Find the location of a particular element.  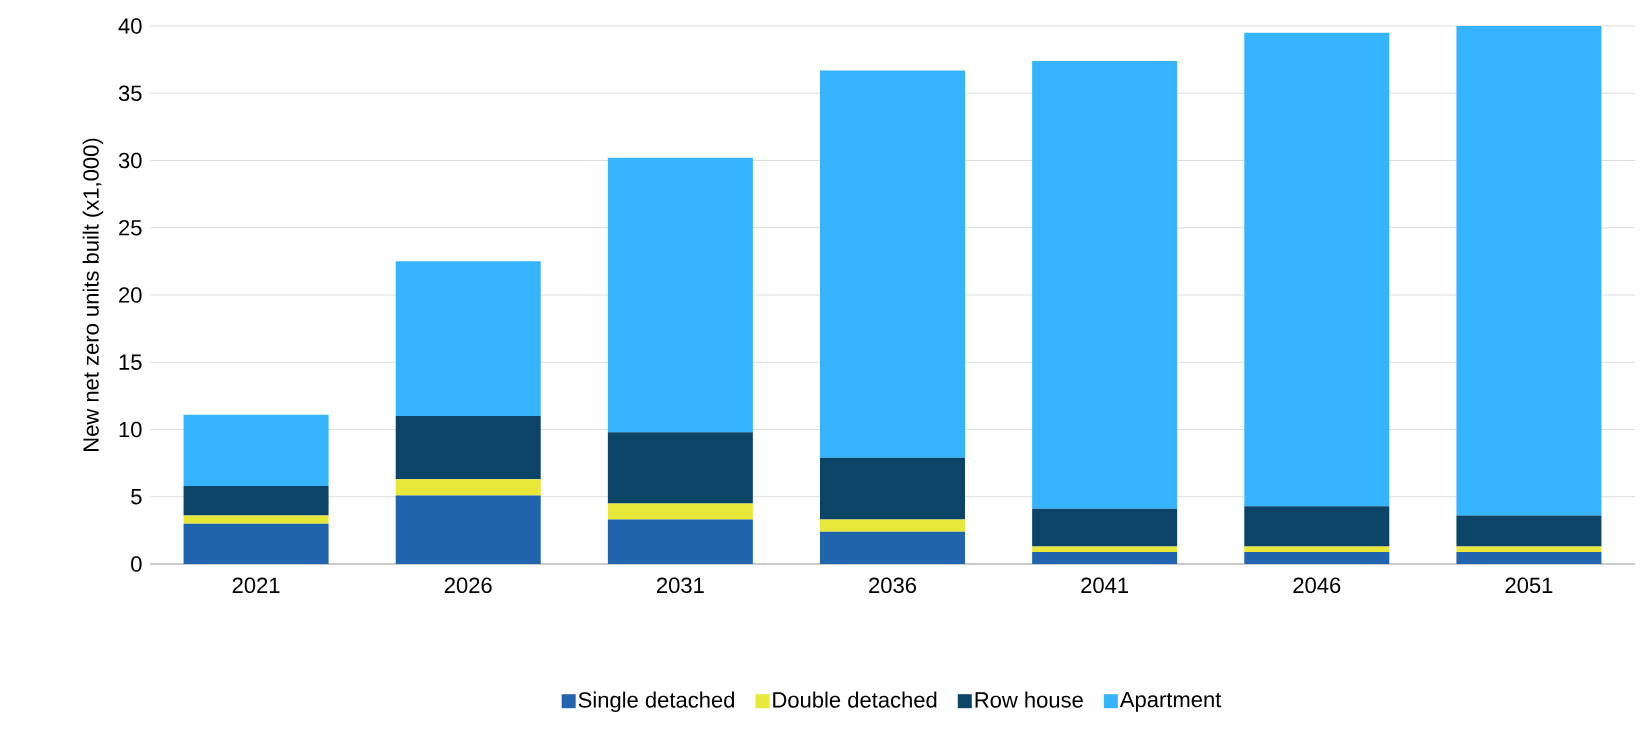

x-tick-label: 2051 is located at coordinates (1529, 585).